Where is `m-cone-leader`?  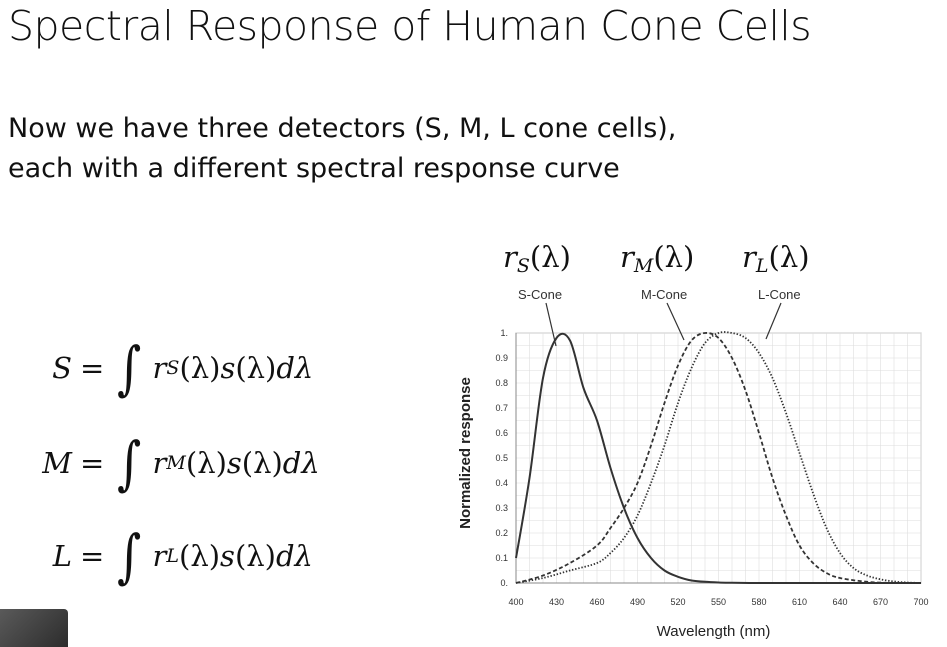
m-cone-leader is located at coordinates (675, 321).